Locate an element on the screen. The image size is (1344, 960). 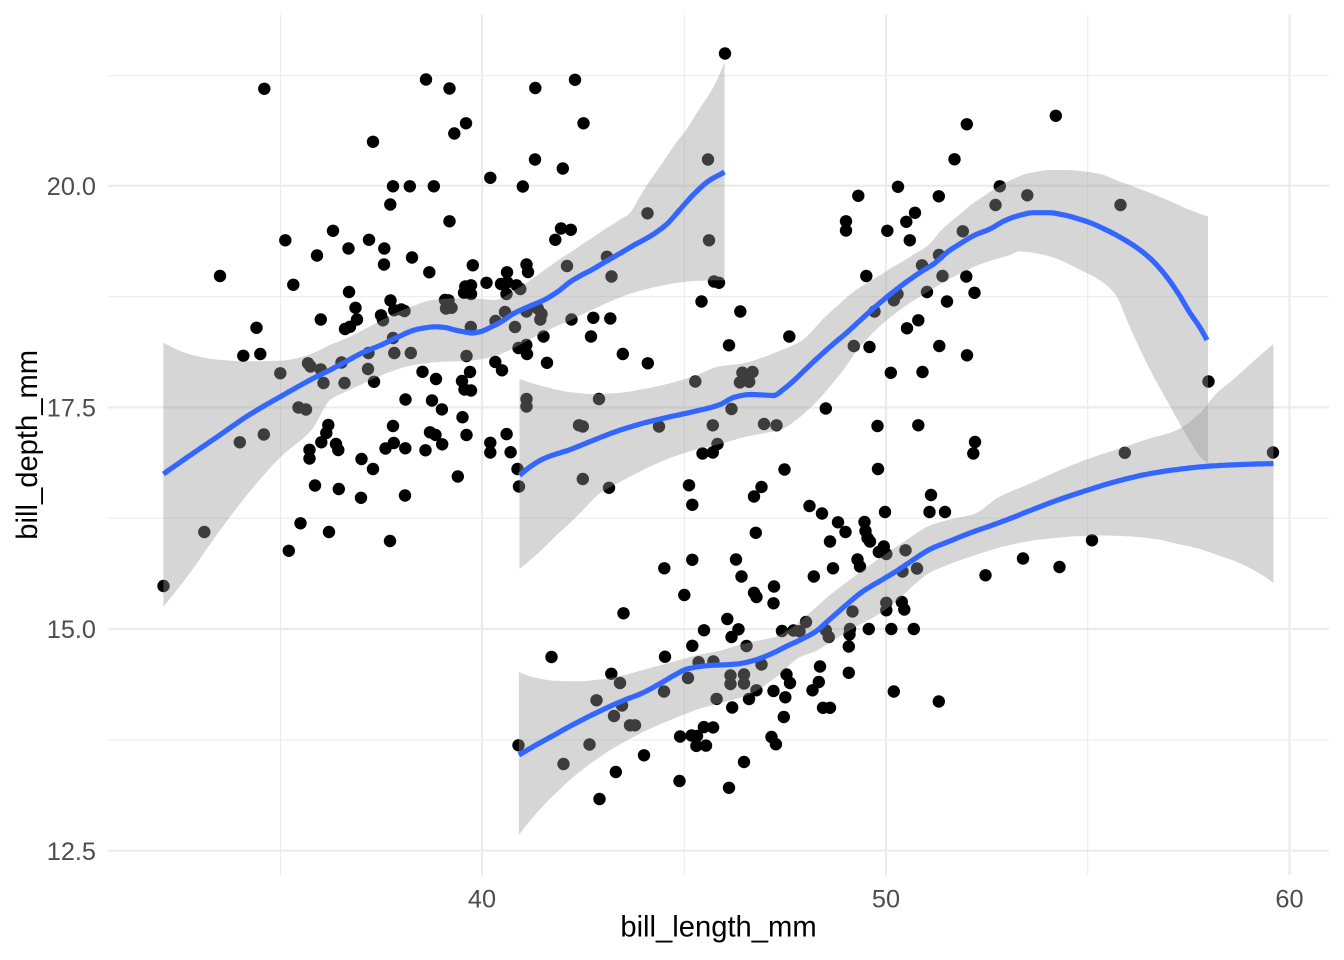
svg-text: 40 is located at coordinates (482, 899).